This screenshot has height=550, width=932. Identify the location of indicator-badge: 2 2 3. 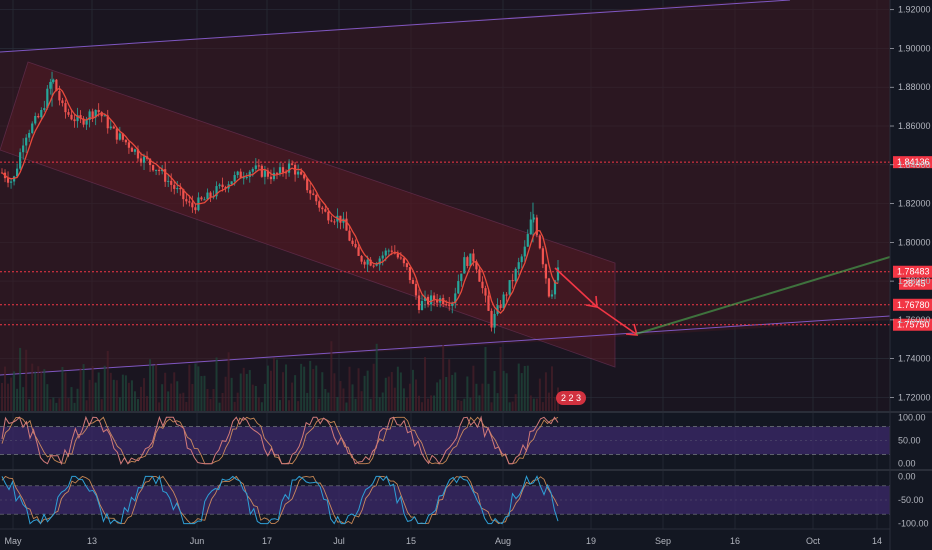
(571, 398).